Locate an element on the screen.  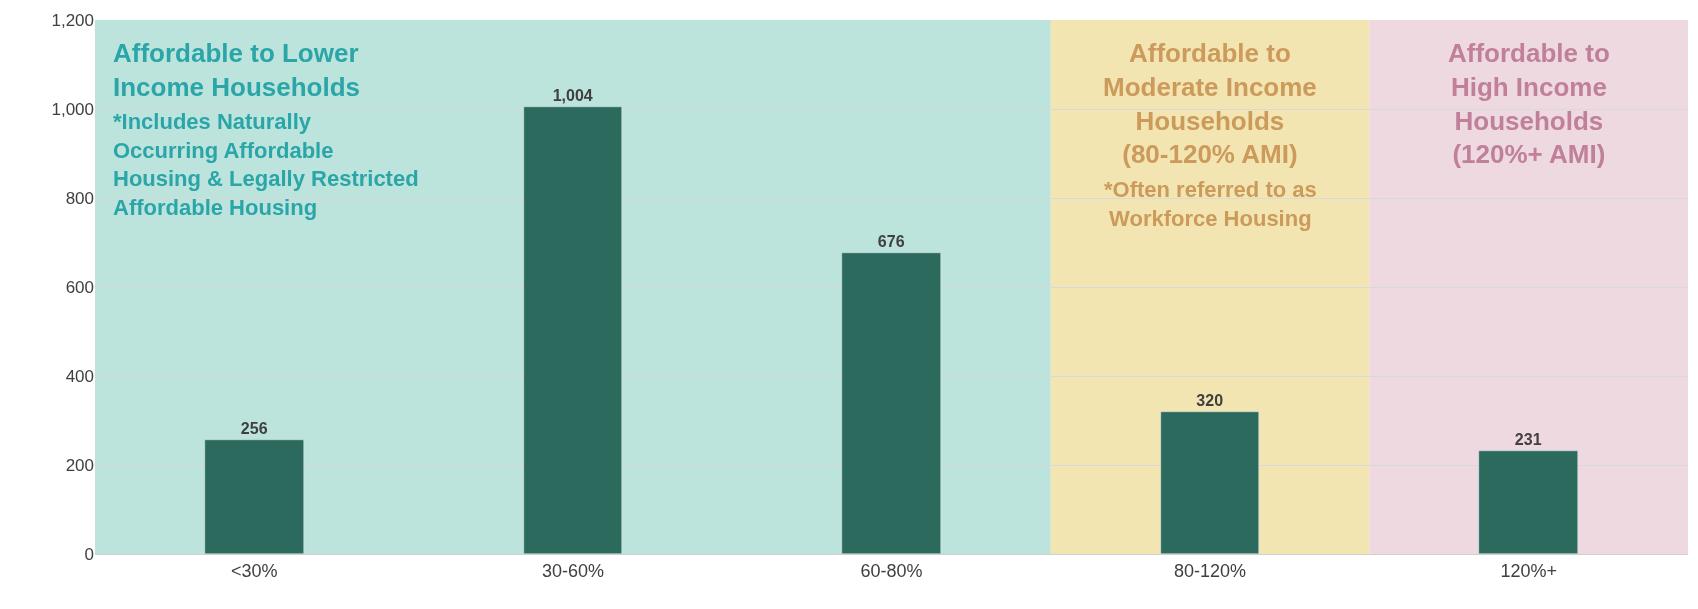
data-label: 256 is located at coordinates (254, 428).